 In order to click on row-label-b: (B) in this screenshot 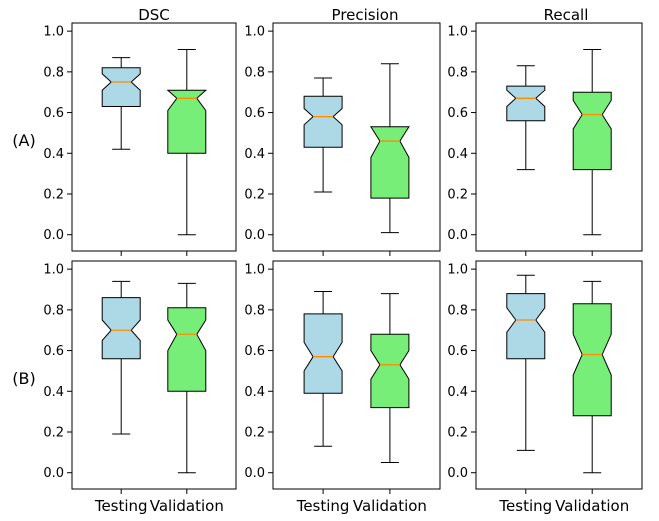, I will do `click(23, 378)`.